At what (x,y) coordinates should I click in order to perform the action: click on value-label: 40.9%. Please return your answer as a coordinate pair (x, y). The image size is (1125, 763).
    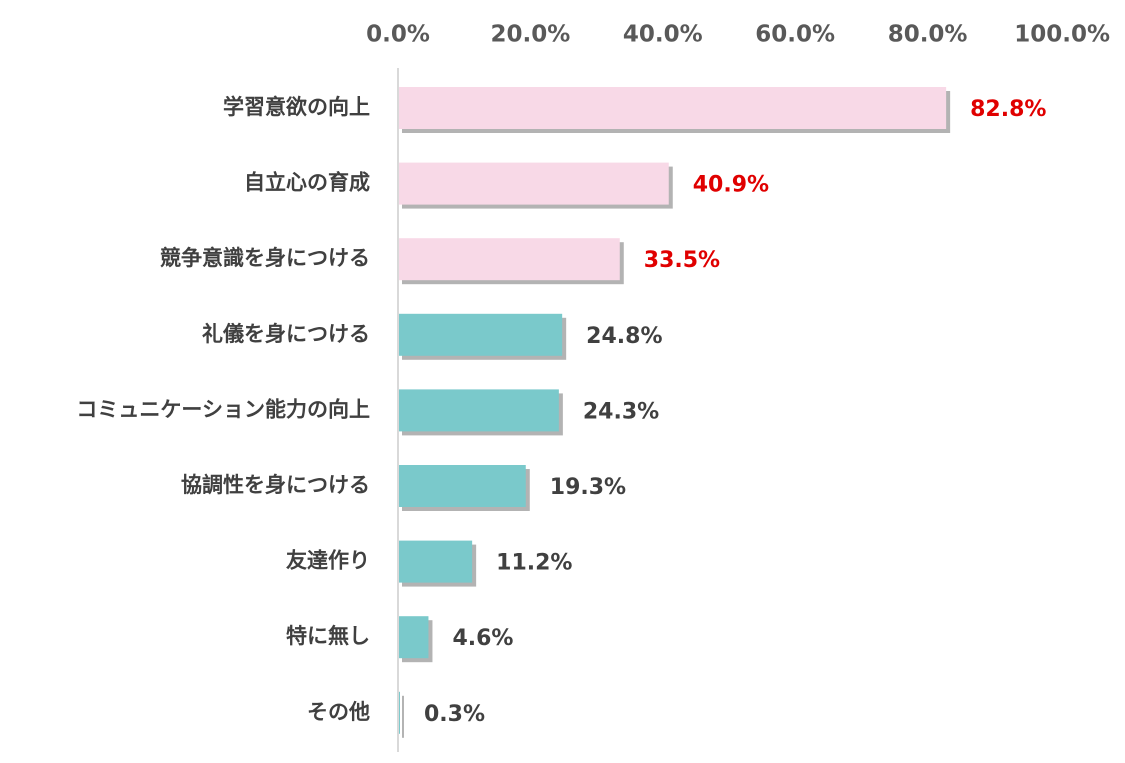
    Looking at the image, I should click on (731, 185).